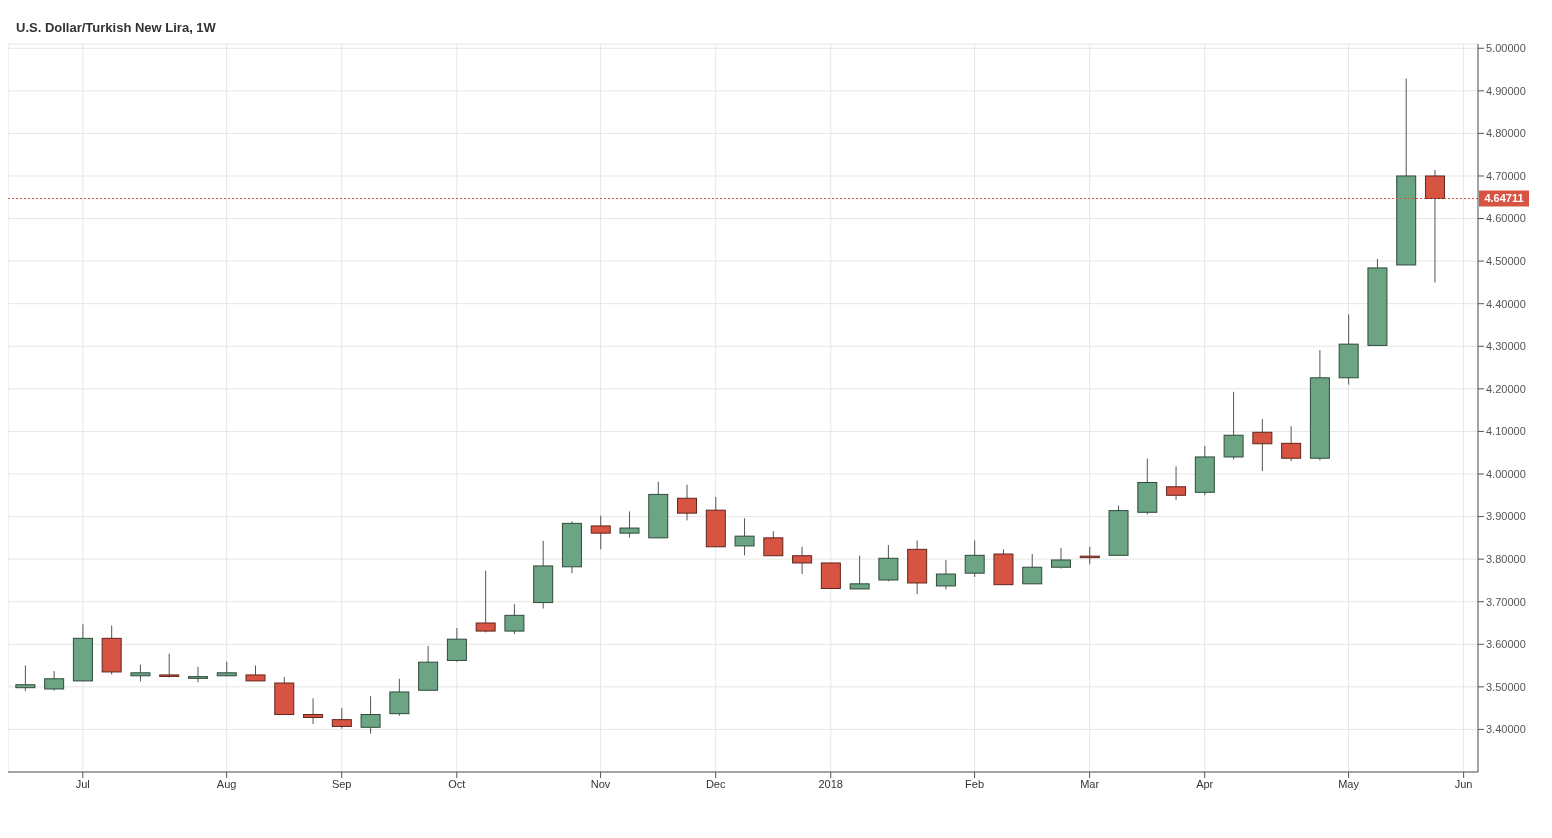  I want to click on y-tick-label: 4.60000, so click(1506, 218).